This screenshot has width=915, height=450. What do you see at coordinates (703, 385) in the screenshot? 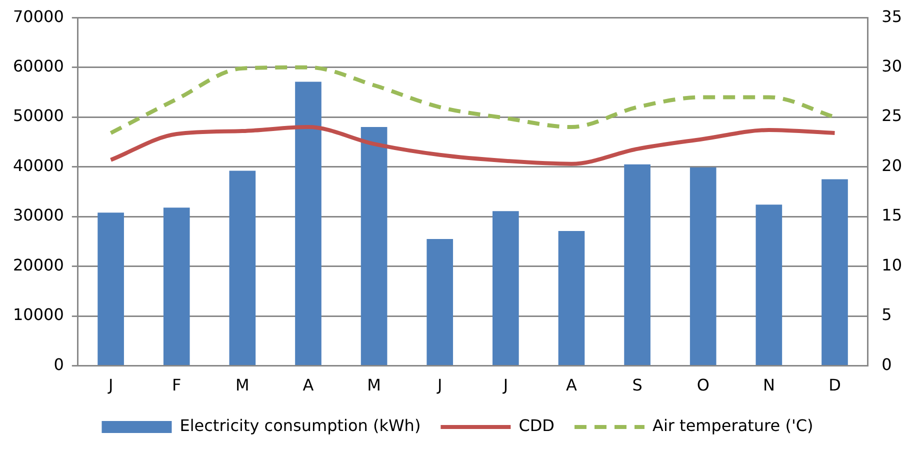
I see `x-tick-label: O` at bounding box center [703, 385].